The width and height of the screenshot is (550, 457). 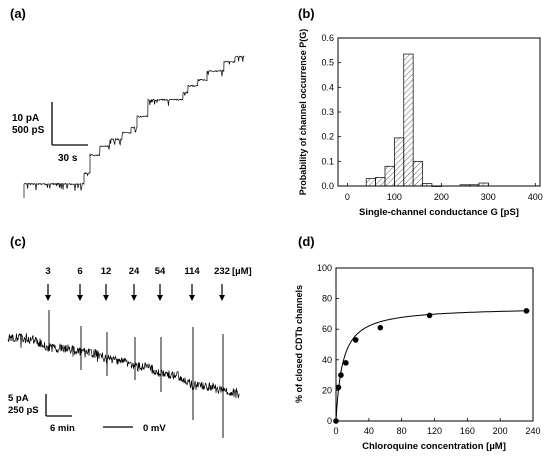 What do you see at coordinates (192, 271) in the screenshot?
I see `concentration-label: 114` at bounding box center [192, 271].